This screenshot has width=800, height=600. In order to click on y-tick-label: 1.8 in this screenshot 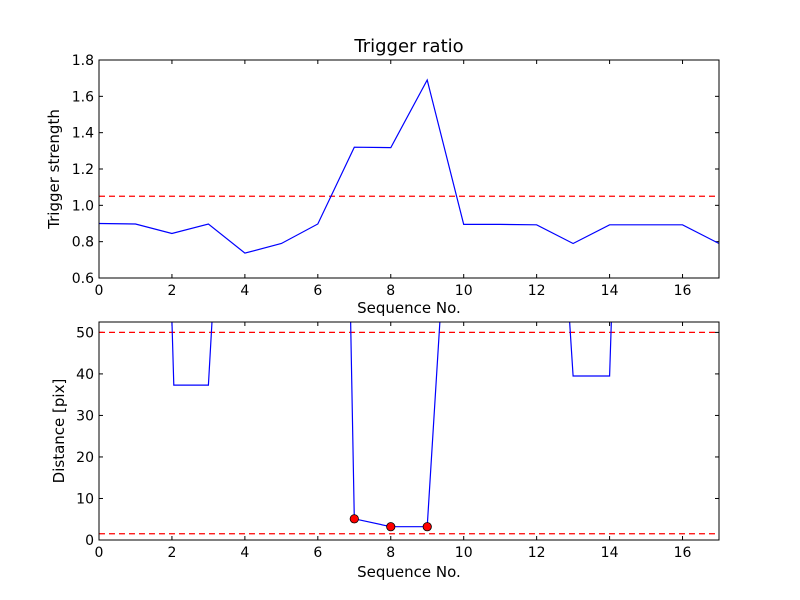, I will do `click(83, 61)`.